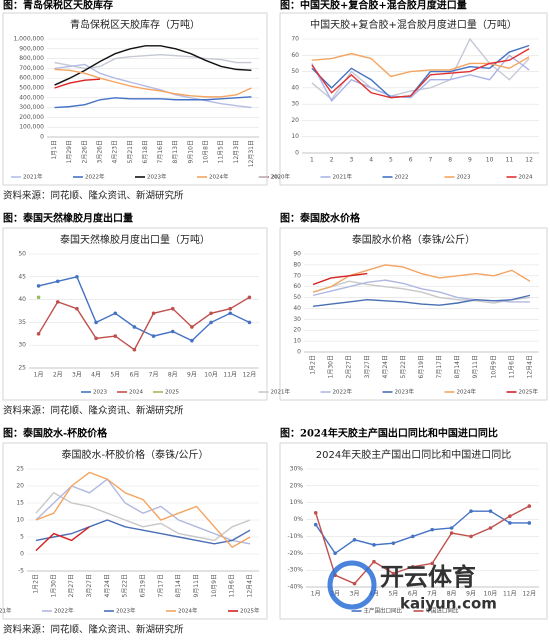 The image size is (550, 642). Describe the element at coordinates (107, 585) in the screenshot. I see `x-tick-label: 4月24日` at that location.